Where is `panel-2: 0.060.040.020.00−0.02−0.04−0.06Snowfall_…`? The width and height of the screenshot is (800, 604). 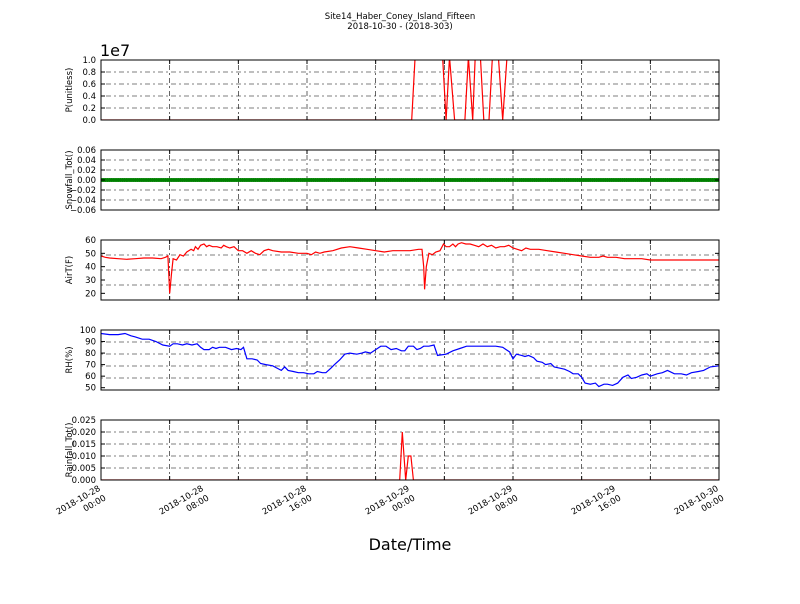
panel-2: 0.060.040.020.00−0.02−0.04−0.06Snowfall_… is located at coordinates (392, 181).